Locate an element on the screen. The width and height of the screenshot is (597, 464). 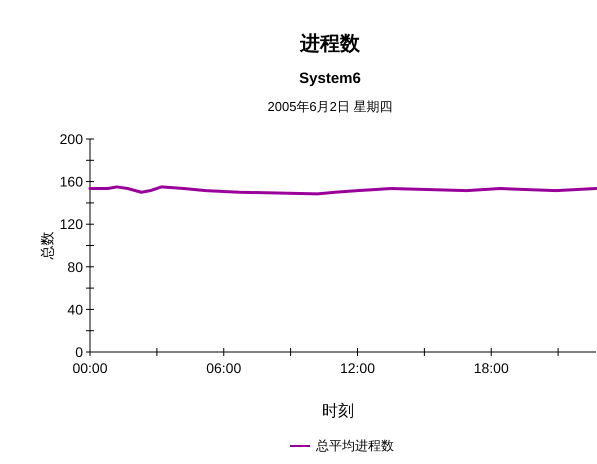
y-tick-label: 0 is located at coordinates (79, 352).